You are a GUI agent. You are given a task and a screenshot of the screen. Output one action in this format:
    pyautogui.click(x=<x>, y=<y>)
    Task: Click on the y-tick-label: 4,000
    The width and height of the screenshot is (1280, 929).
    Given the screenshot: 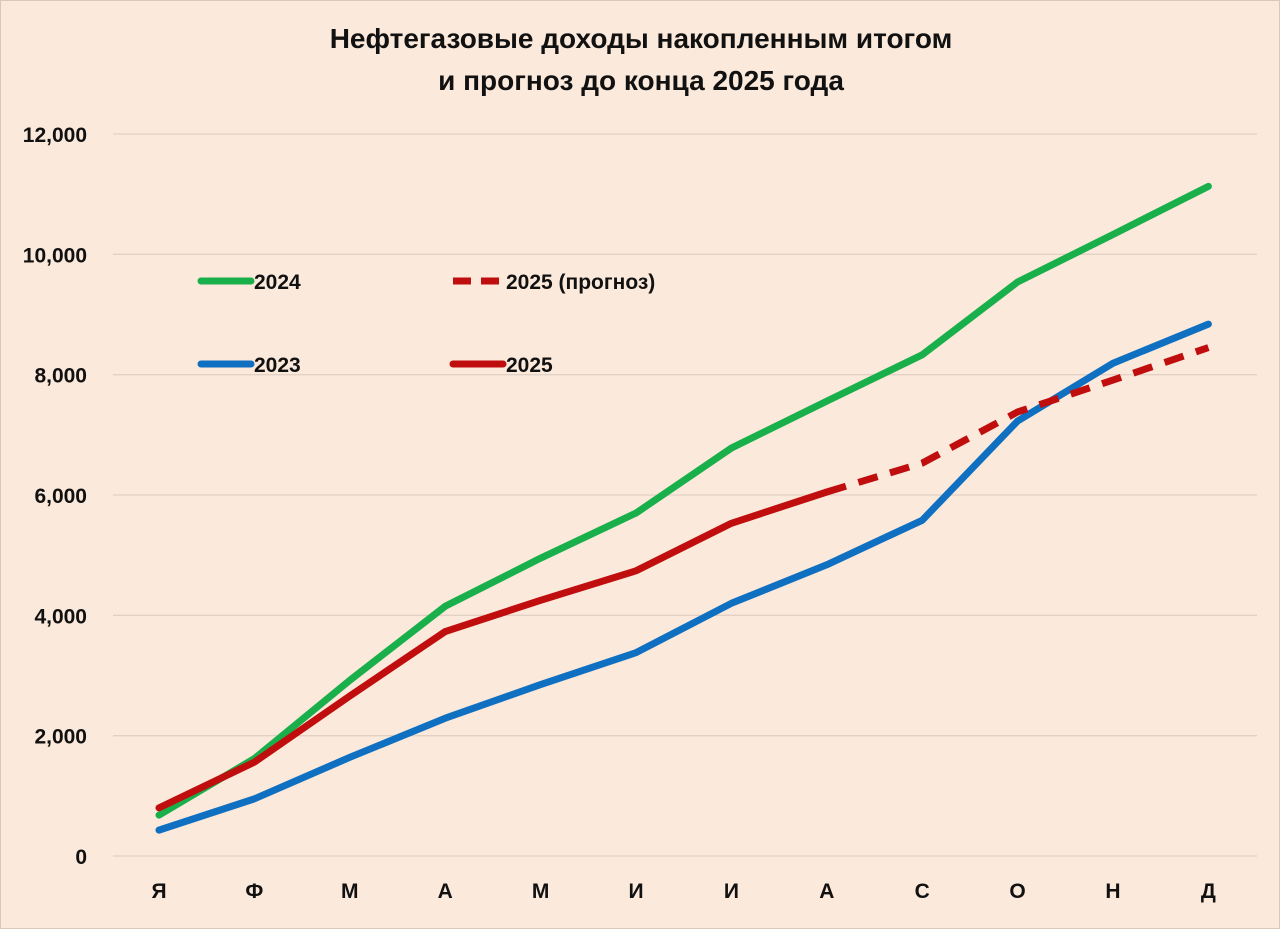 What is the action you would take?
    pyautogui.click(x=60, y=616)
    